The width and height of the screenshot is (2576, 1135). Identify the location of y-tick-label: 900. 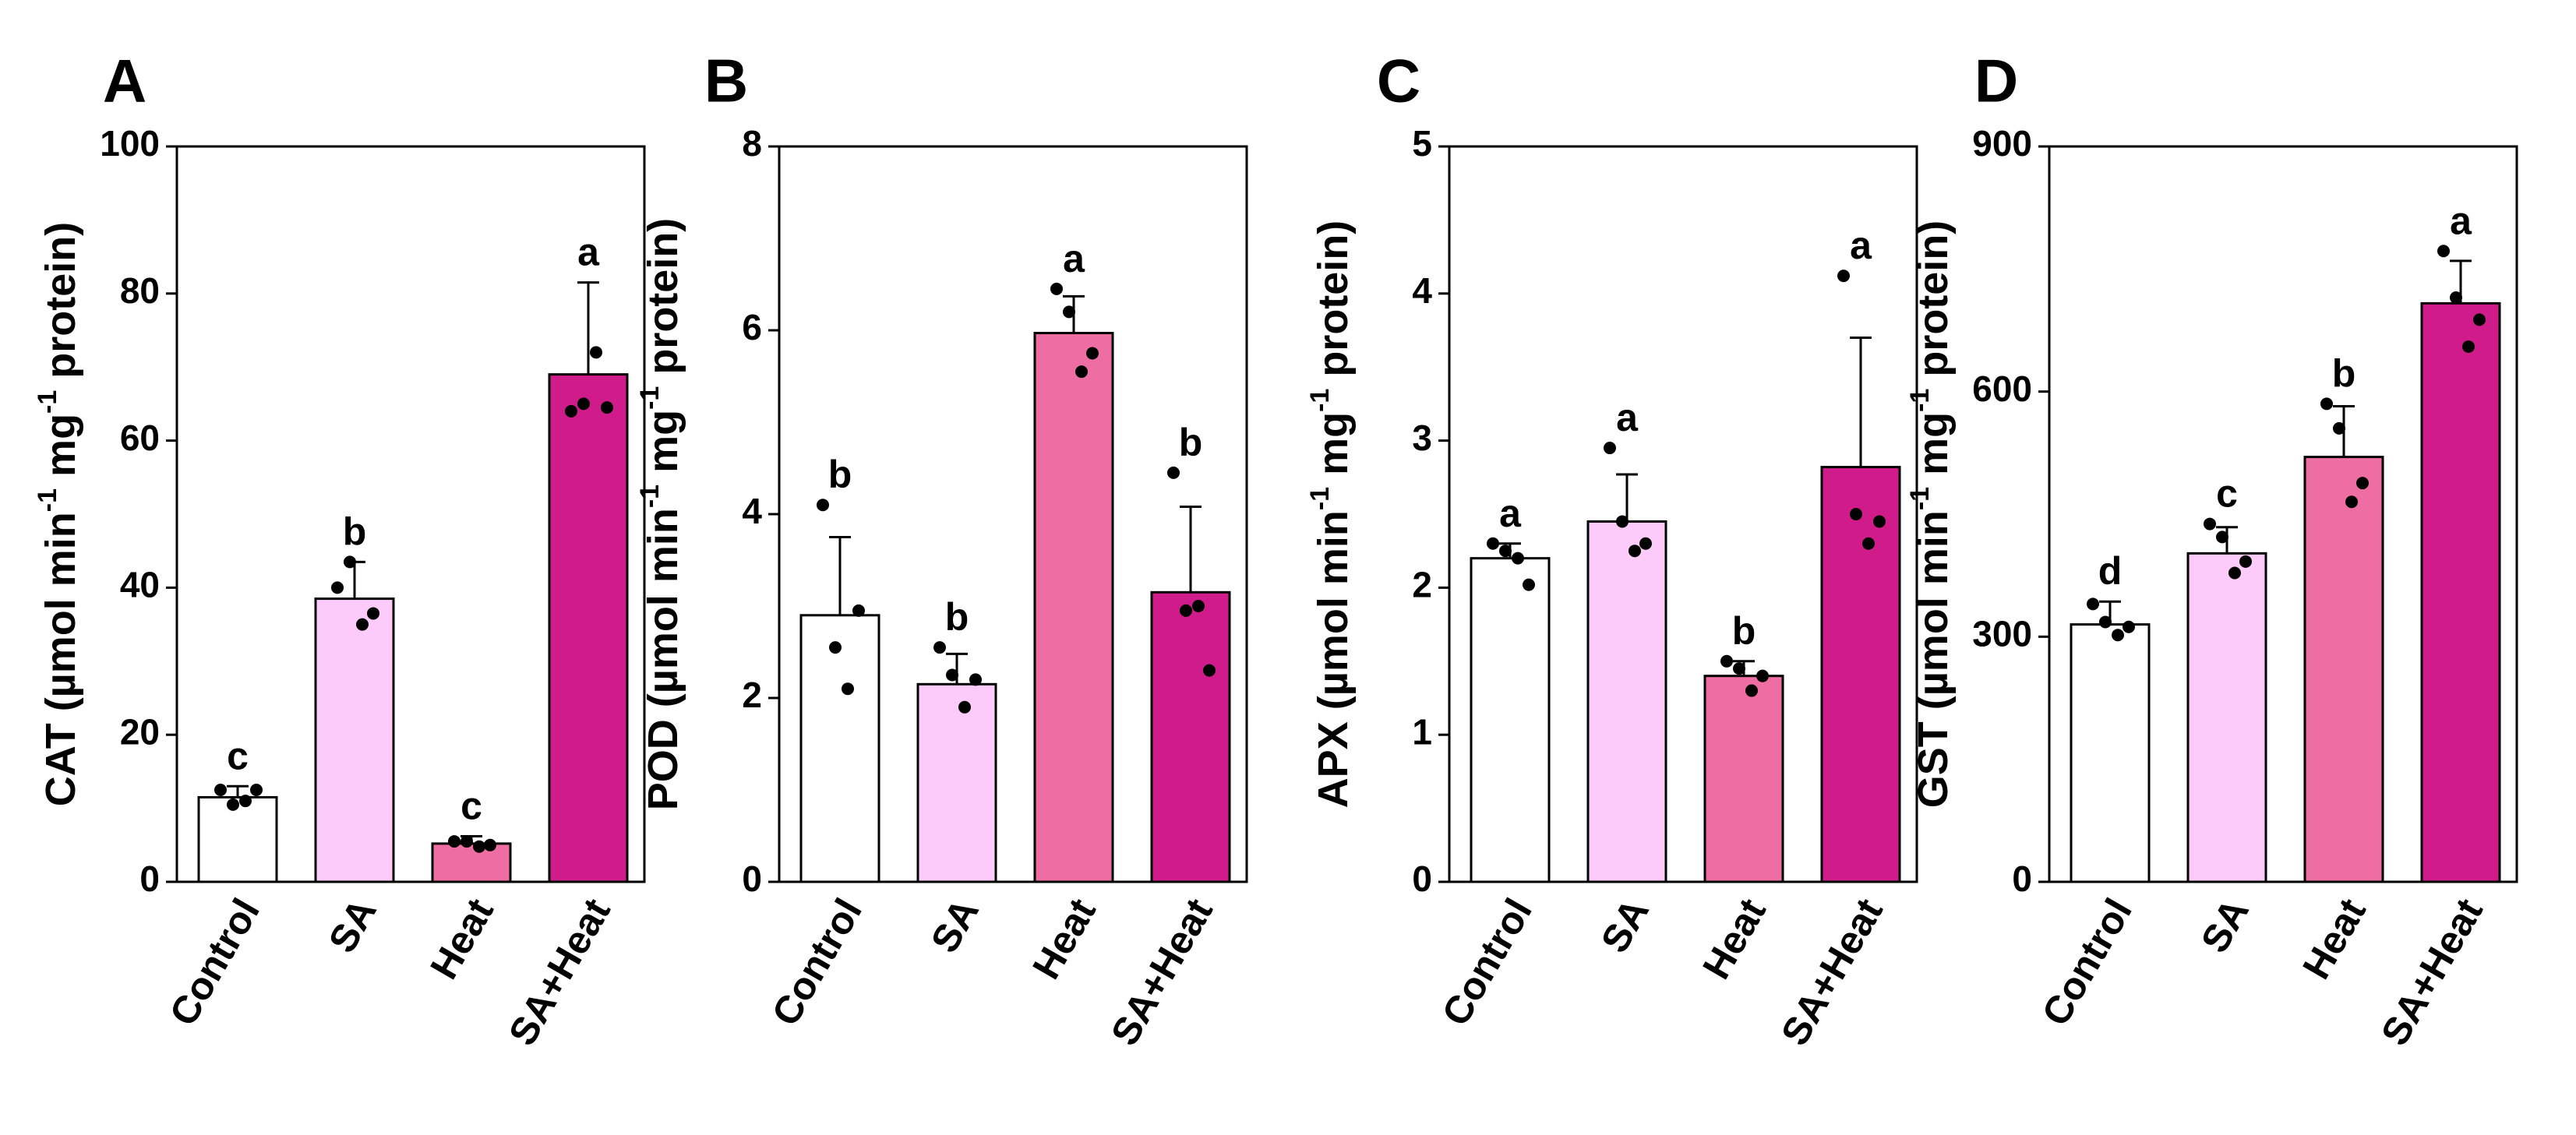
(2002, 143).